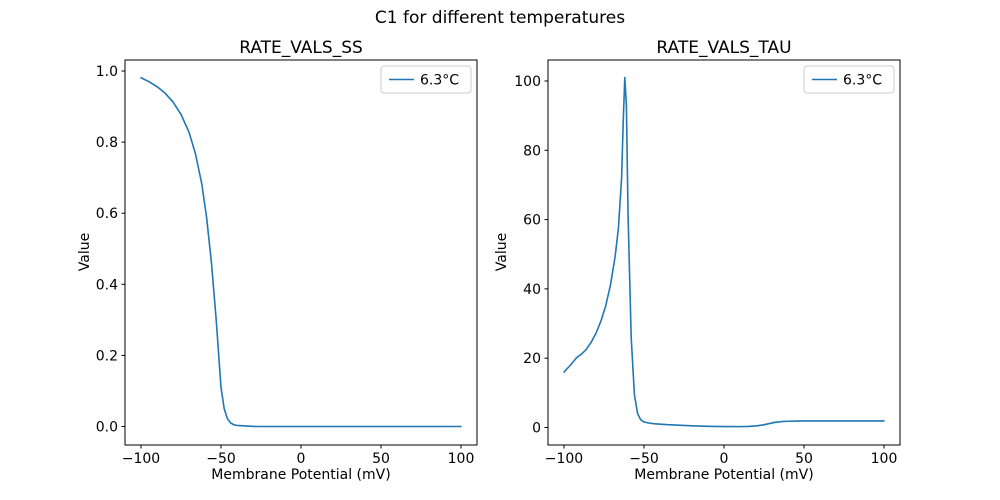  What do you see at coordinates (85, 252) in the screenshot?
I see `y-axis-label-ss: Value` at bounding box center [85, 252].